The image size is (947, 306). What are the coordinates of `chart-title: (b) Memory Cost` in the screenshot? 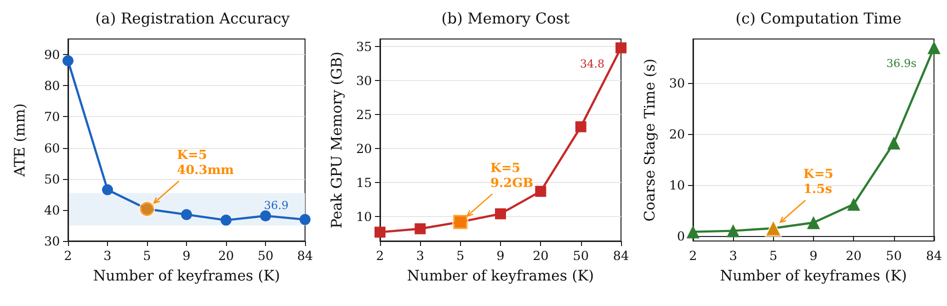 It's located at (505, 19).